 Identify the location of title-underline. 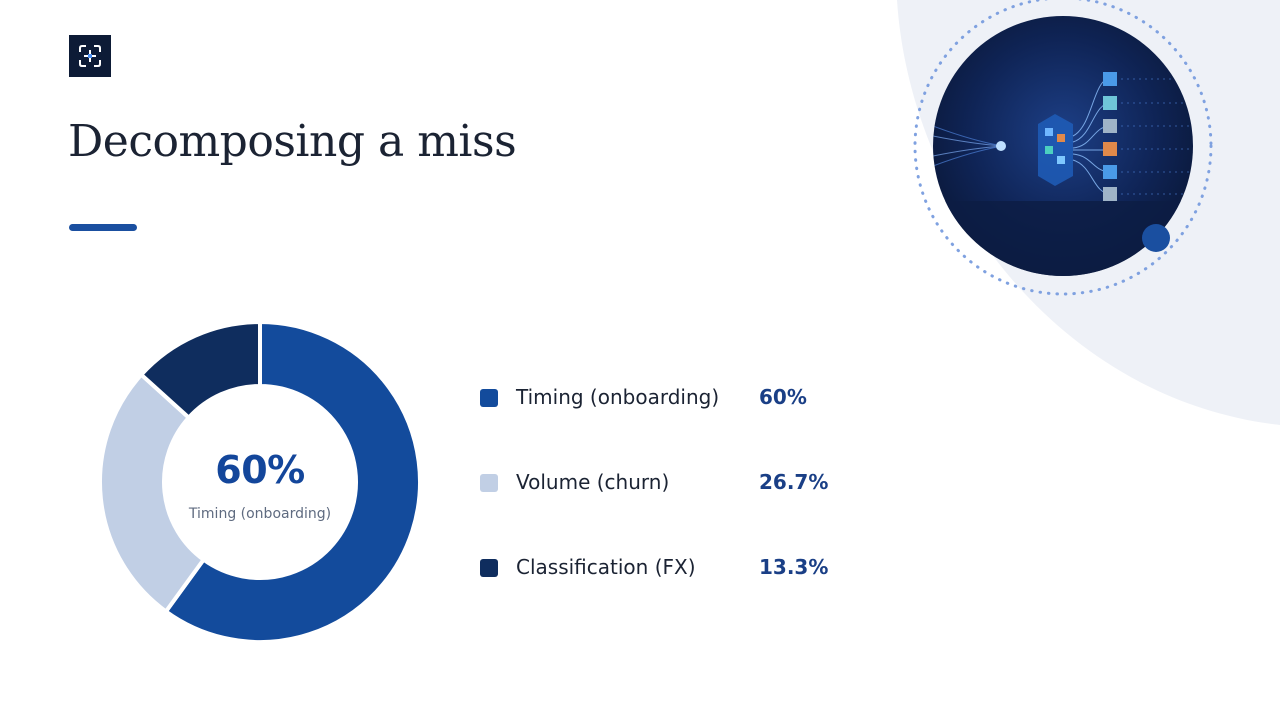
(103, 227).